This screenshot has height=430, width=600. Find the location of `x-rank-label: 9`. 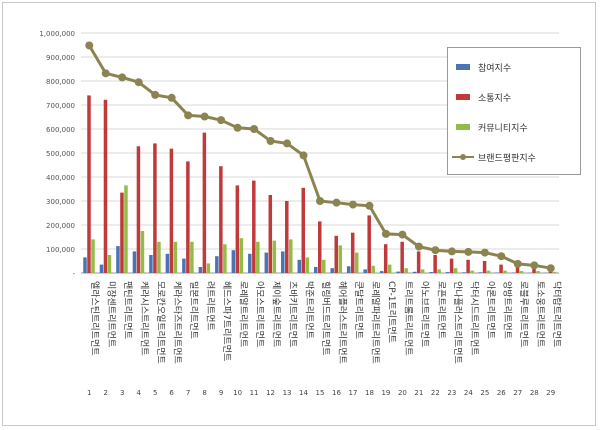

x-rank-label: 9 is located at coordinates (221, 393).